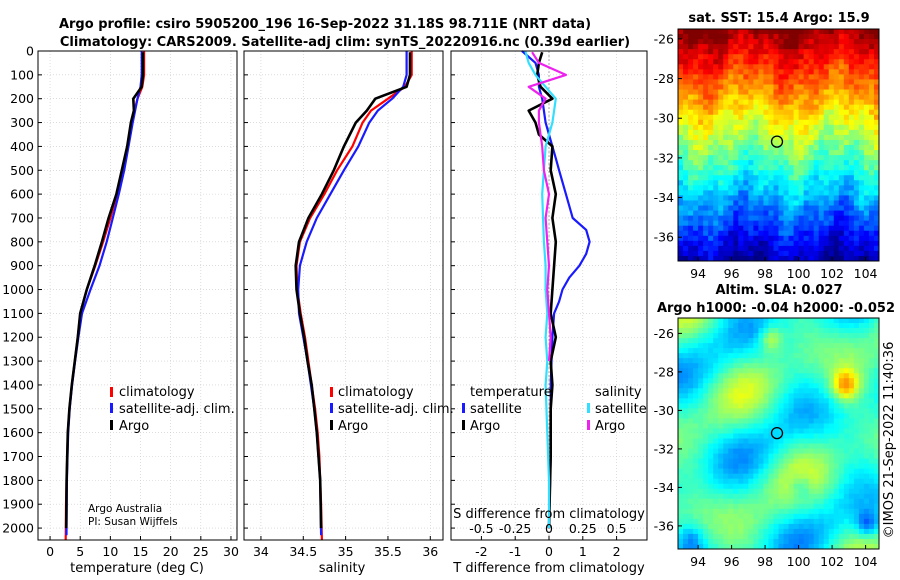 Image resolution: width=900 pixels, height=580 pixels. I want to click on sla-argo-location-marker, so click(777, 433).